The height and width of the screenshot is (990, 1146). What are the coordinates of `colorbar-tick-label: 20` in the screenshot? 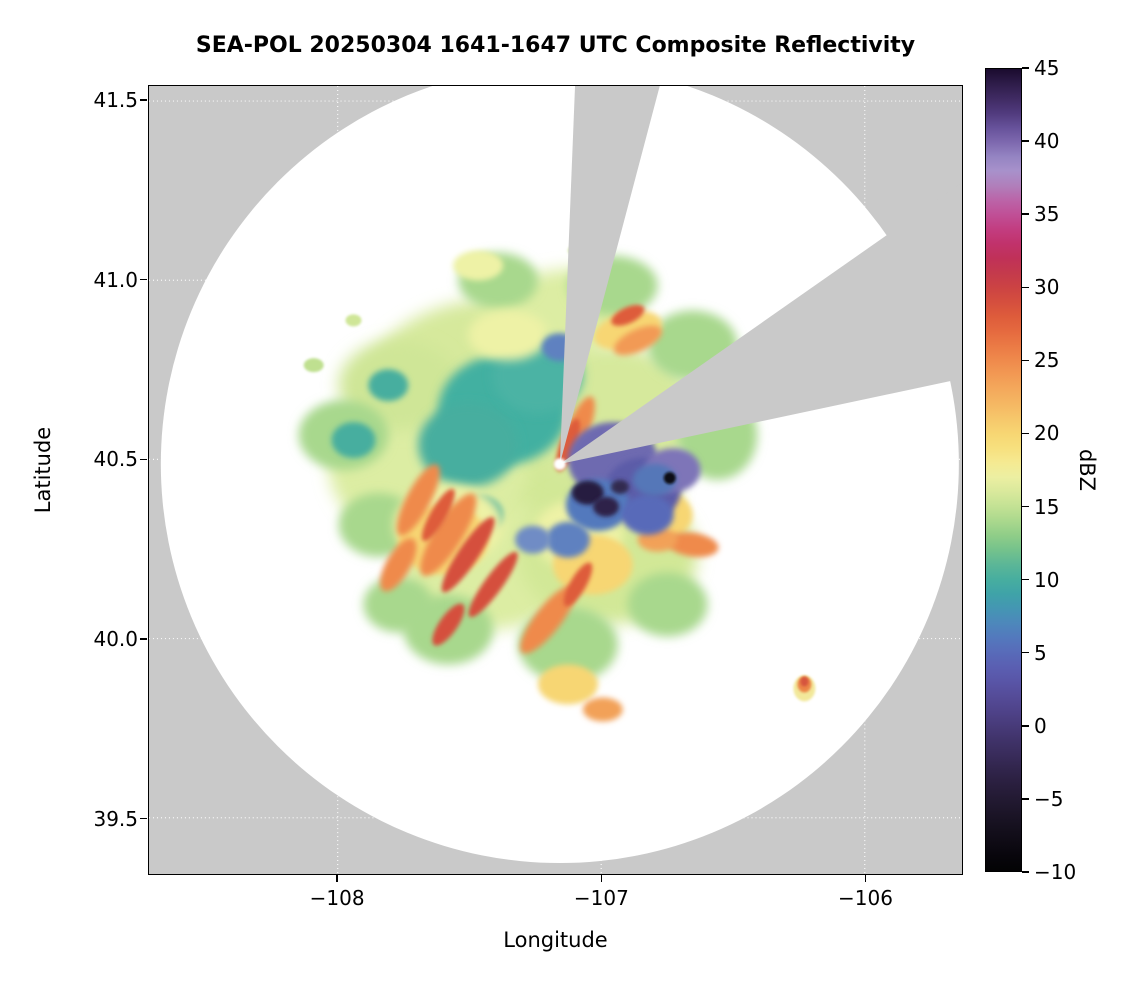 It's located at (1047, 433).